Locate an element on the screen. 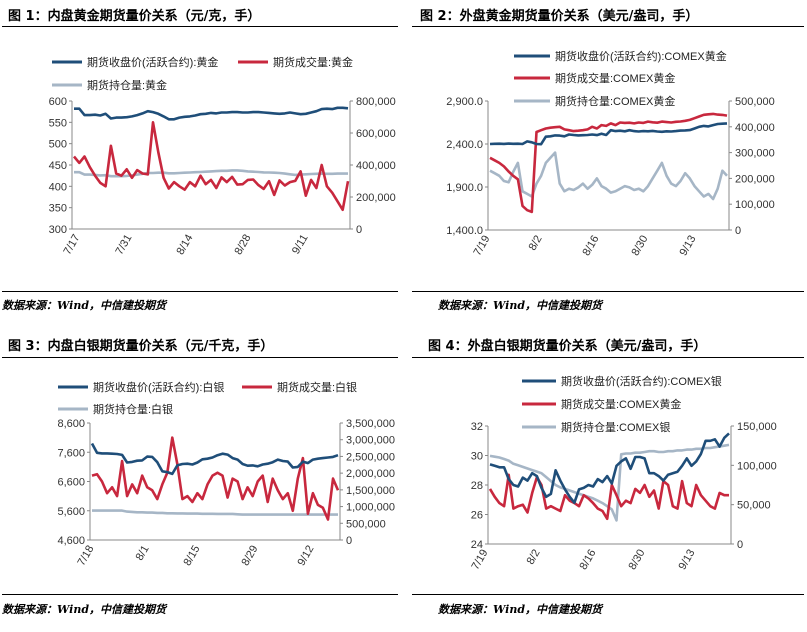 Image resolution: width=807 pixels, height=632 pixels. legend-label: 期货持仓量:COMEX银 is located at coordinates (615, 427).